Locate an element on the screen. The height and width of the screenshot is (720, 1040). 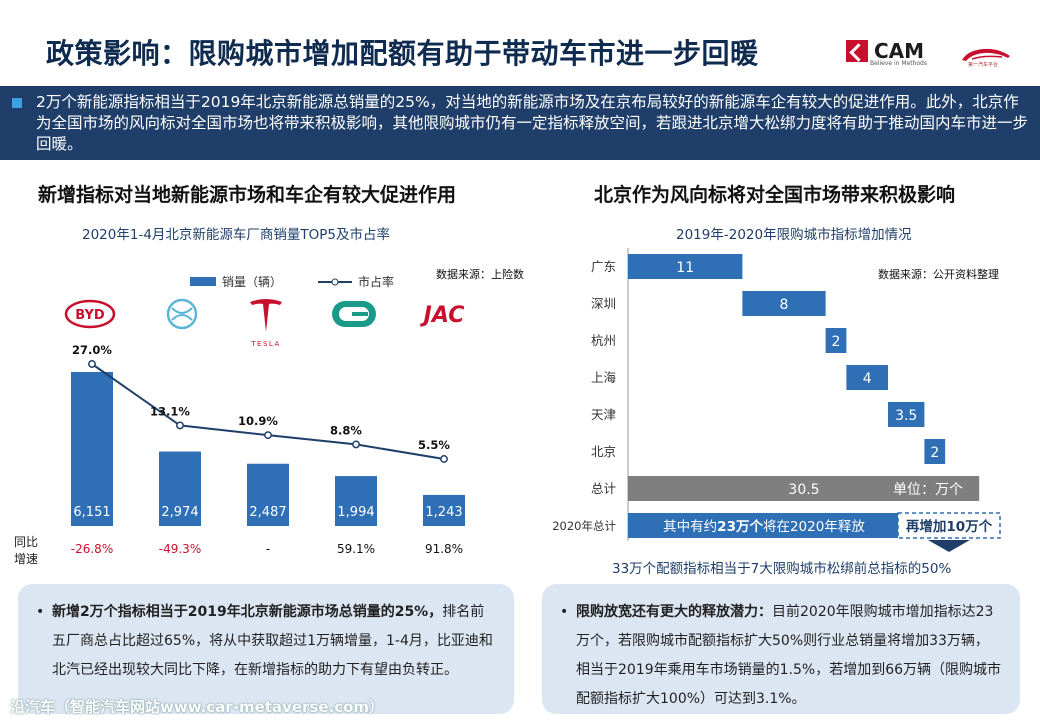
chart-legend: 销量（辆） 市占率 is located at coordinates (292, 281).